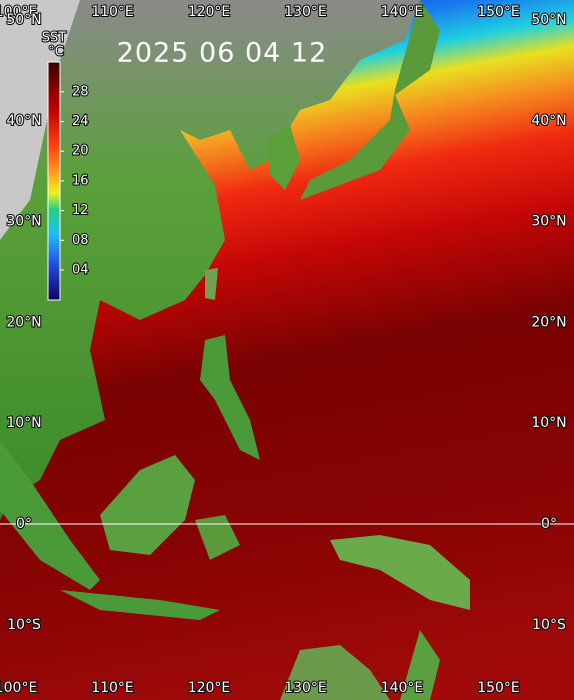 The image size is (574, 700). Describe the element at coordinates (24, 524) in the screenshot. I see `lat-label-left: 0°` at that location.